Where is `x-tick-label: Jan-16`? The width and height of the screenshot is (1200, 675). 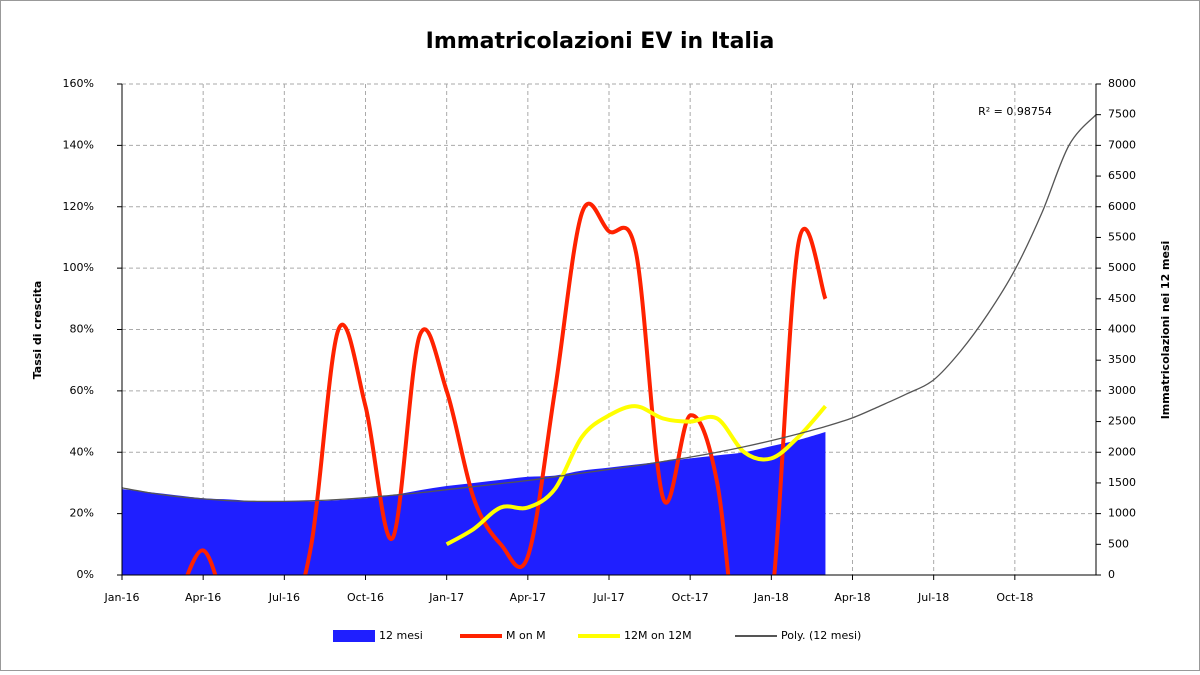 x-tick-label: Jan-16 is located at coordinates (122, 597).